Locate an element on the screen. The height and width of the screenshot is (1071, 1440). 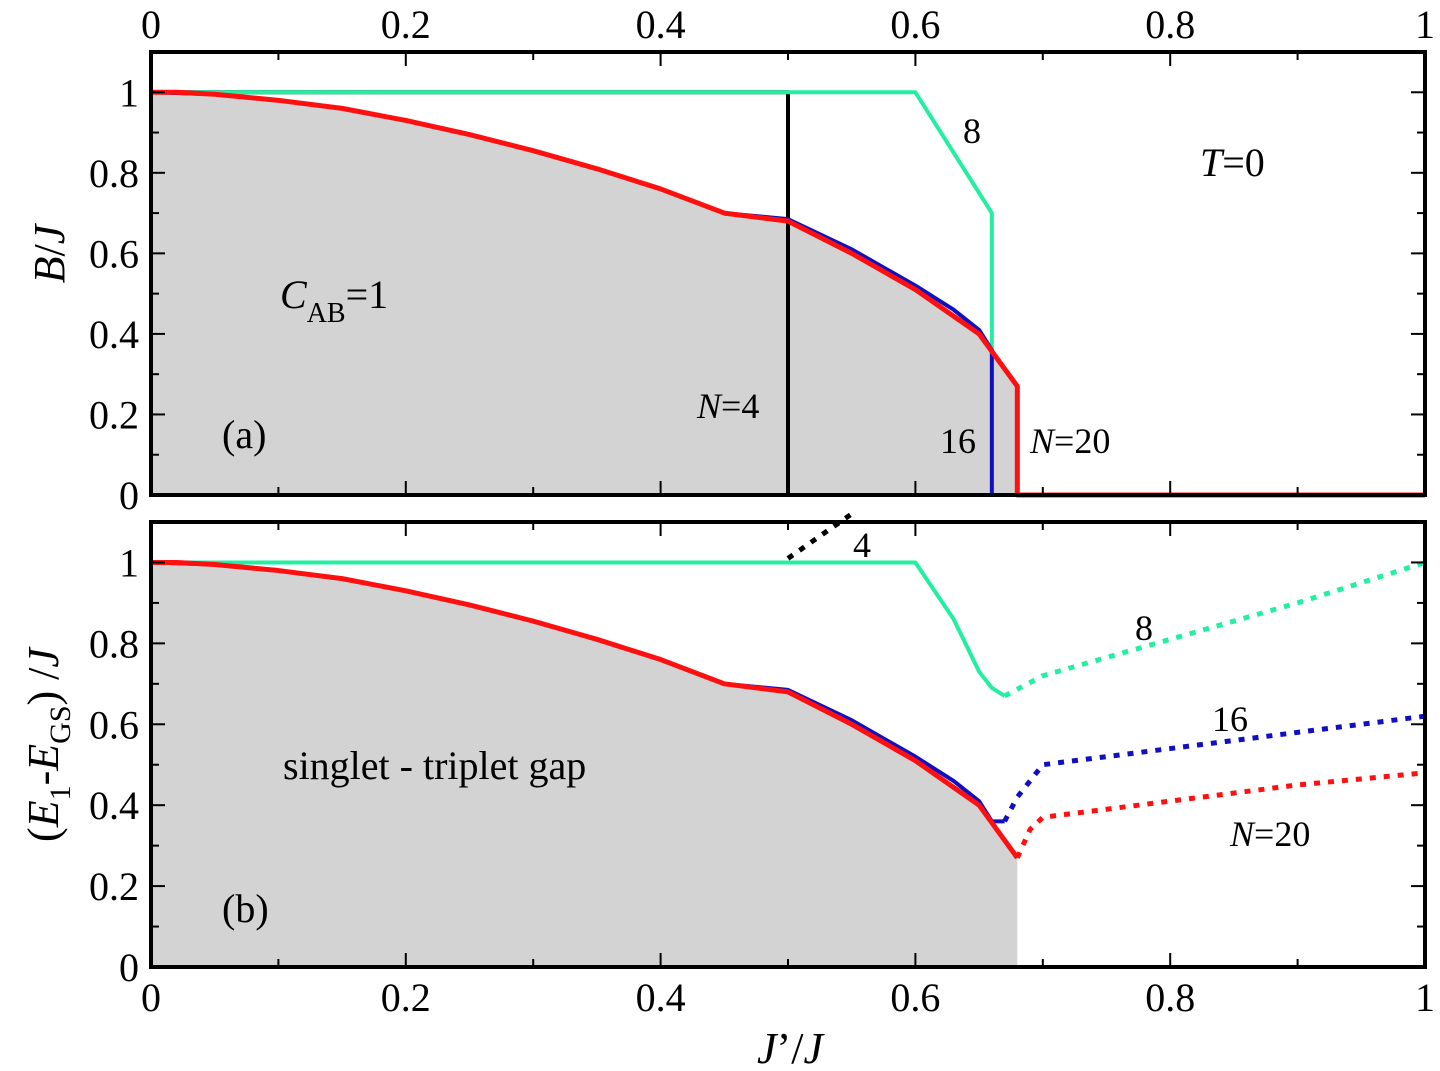
series-n8-solid-b is located at coordinates (578, 629).